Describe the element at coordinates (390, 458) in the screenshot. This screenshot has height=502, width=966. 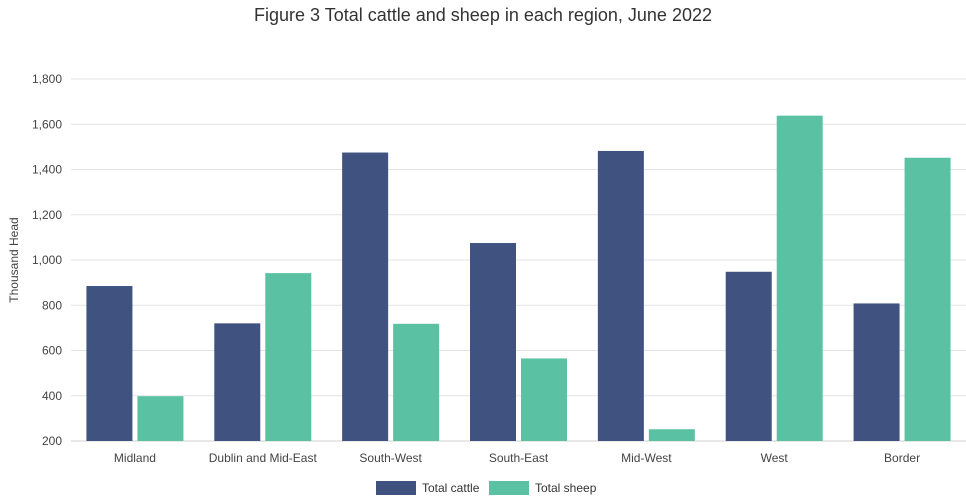
I see `x-tick-label: South-West` at that location.